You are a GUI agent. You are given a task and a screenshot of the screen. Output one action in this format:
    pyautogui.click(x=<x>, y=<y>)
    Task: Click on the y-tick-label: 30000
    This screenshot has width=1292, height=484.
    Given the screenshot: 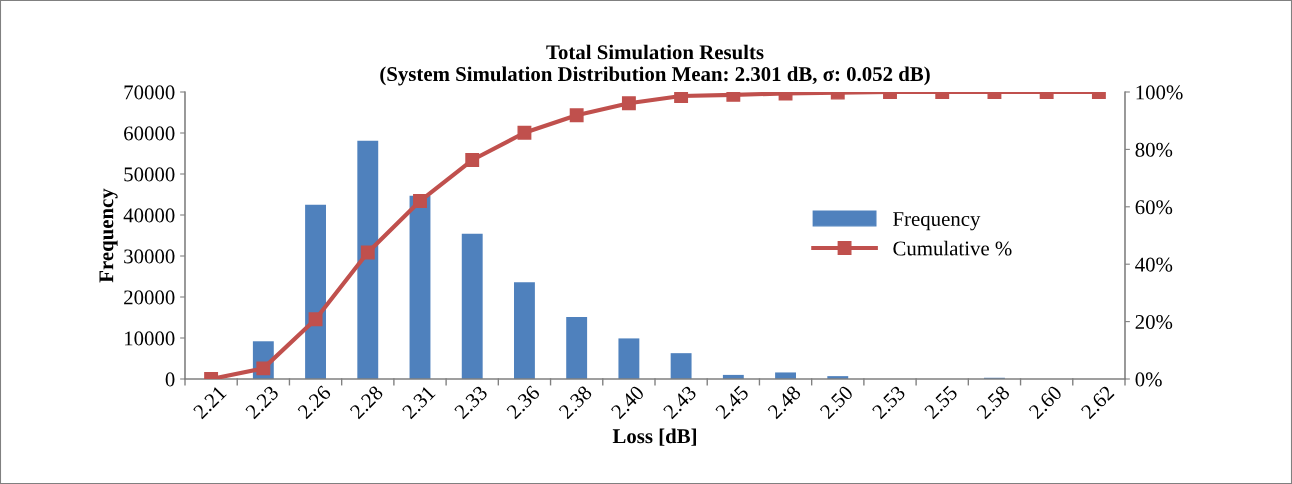 What is the action you would take?
    pyautogui.click(x=149, y=256)
    